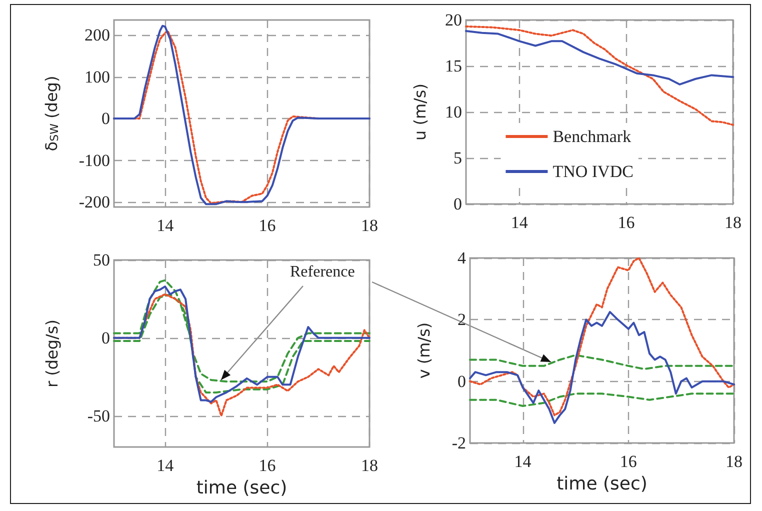 This screenshot has height=511, width=762. What do you see at coordinates (51, 114) in the screenshot?
I see `y-axis-title: δSW (deg)` at bounding box center [51, 114].